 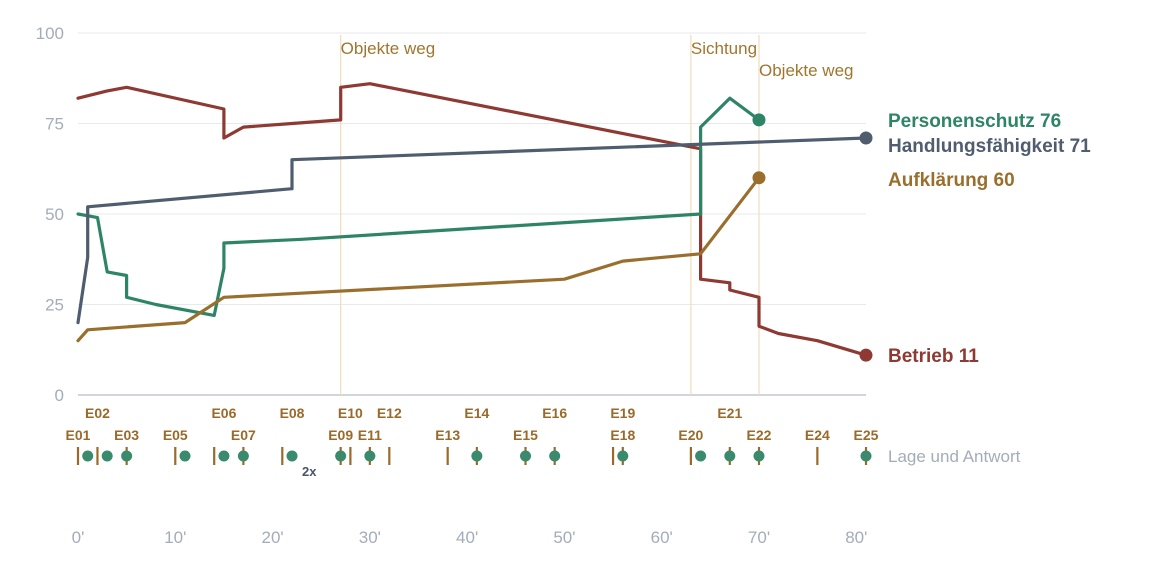 I want to click on event-label: E20, so click(x=690, y=435).